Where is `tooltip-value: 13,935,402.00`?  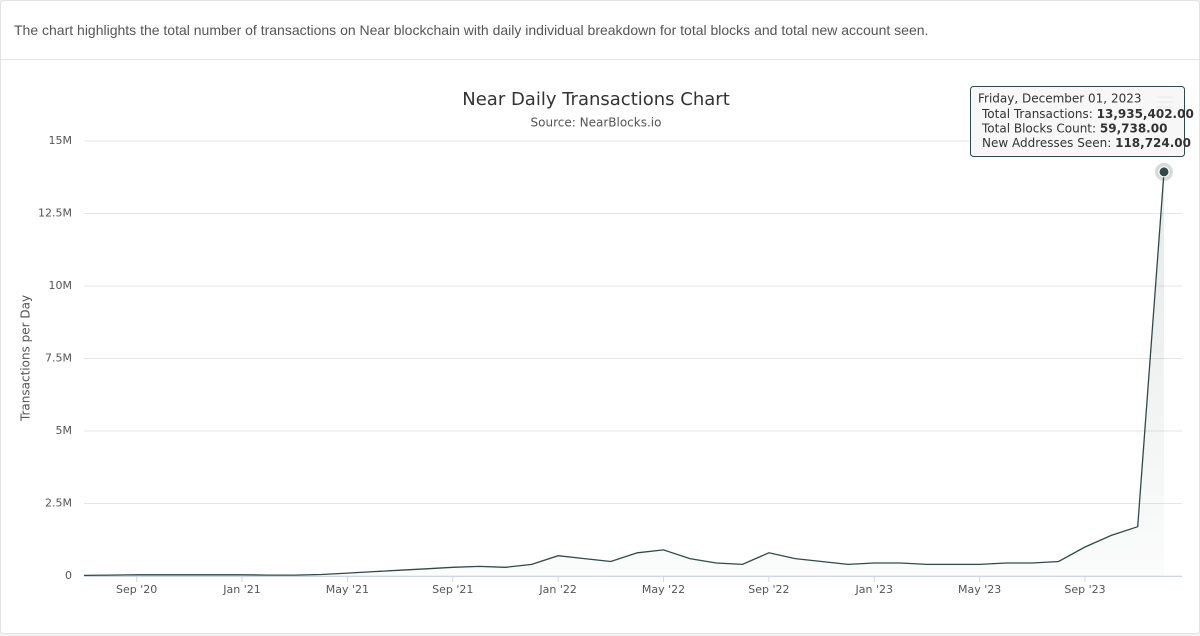 tooltip-value: 13,935,402.00 is located at coordinates (1145, 114).